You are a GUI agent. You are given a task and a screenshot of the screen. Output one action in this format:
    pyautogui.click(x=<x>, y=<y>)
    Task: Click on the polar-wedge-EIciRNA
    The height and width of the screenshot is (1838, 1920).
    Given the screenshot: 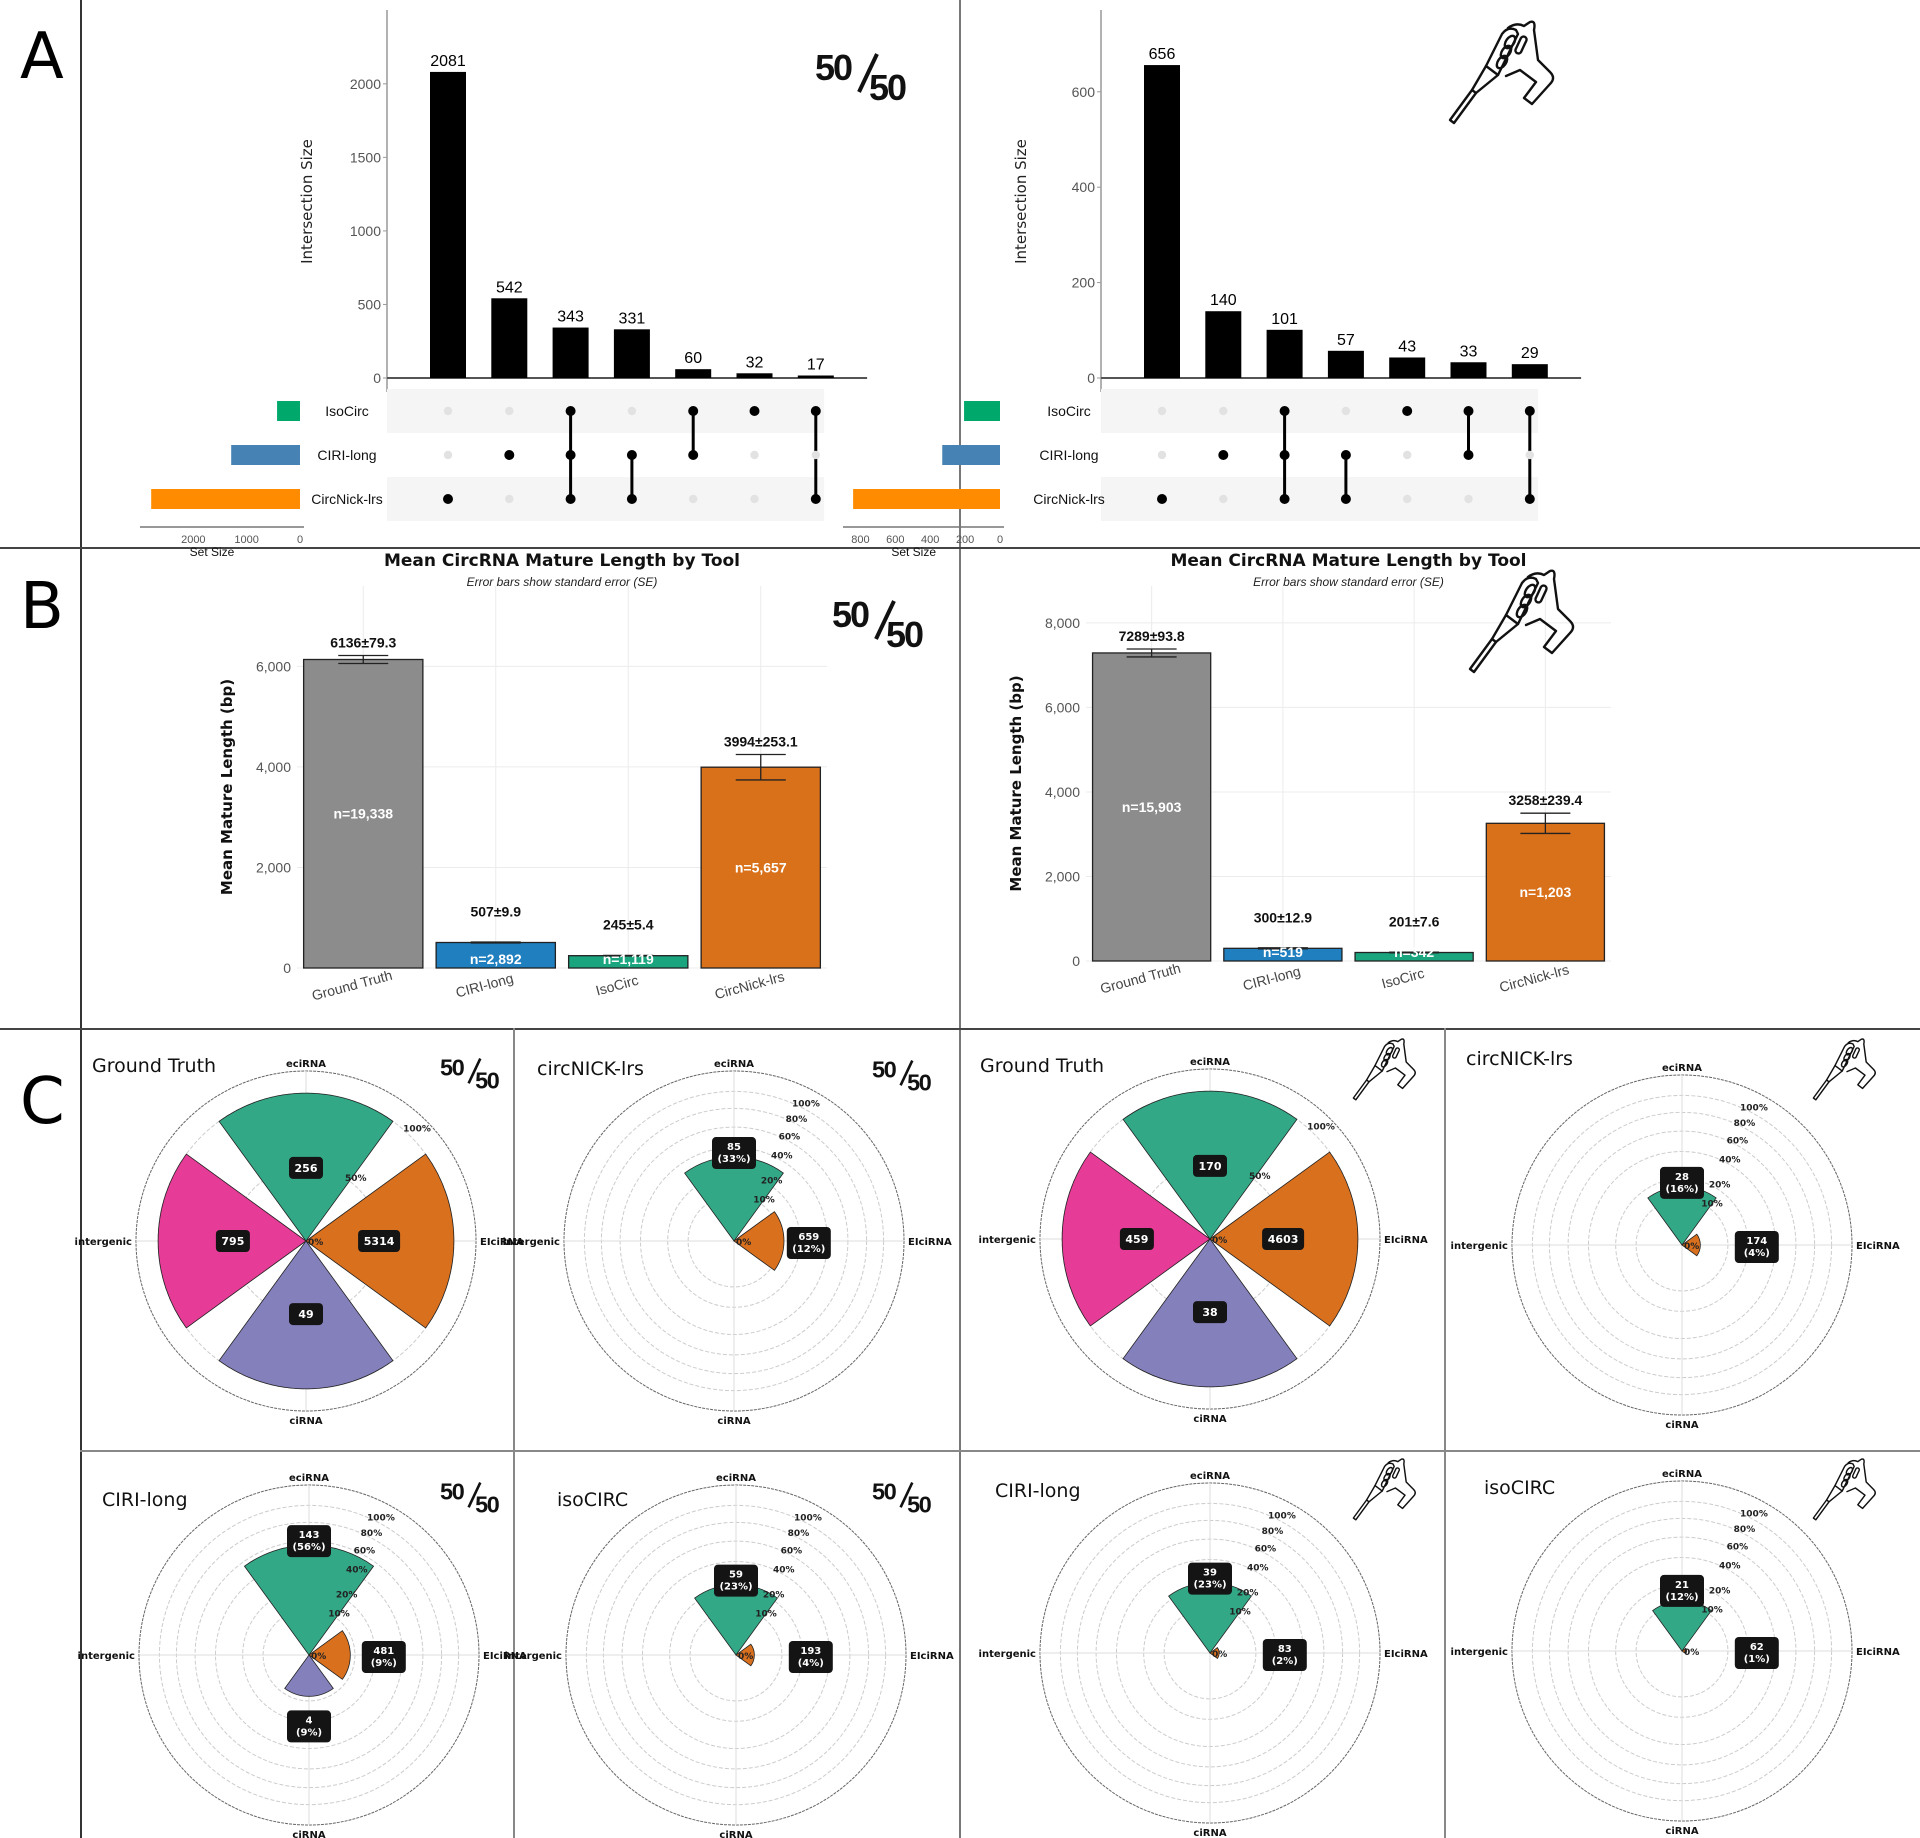 What is the action you would take?
    pyautogui.click(x=329, y=1655)
    